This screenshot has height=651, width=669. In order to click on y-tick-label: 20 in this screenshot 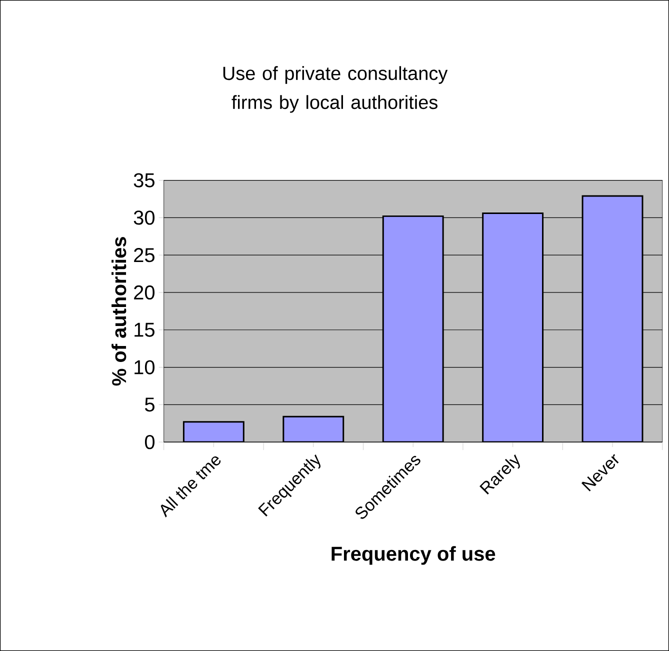, I will do `click(144, 292)`.